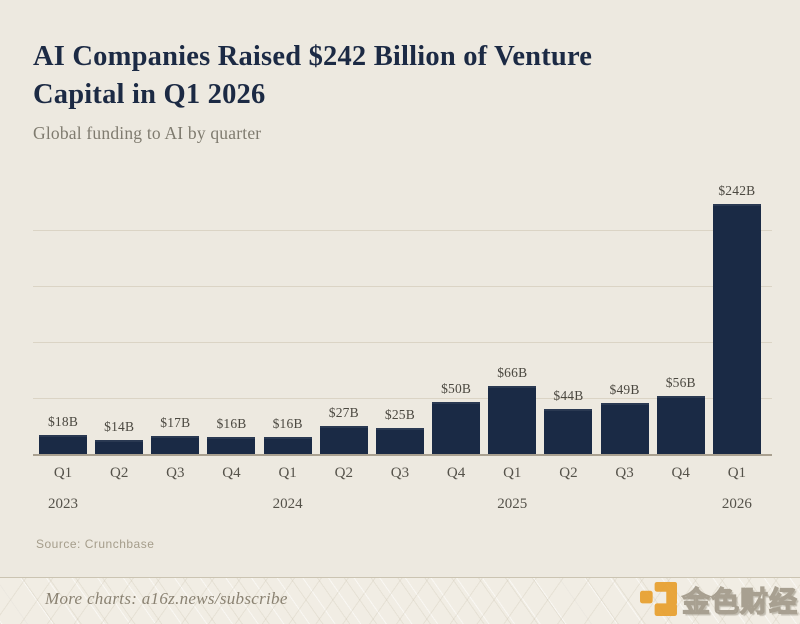 This screenshot has width=800, height=624. Describe the element at coordinates (288, 489) in the screenshot. I see `x-tick: Q1 2024` at that location.